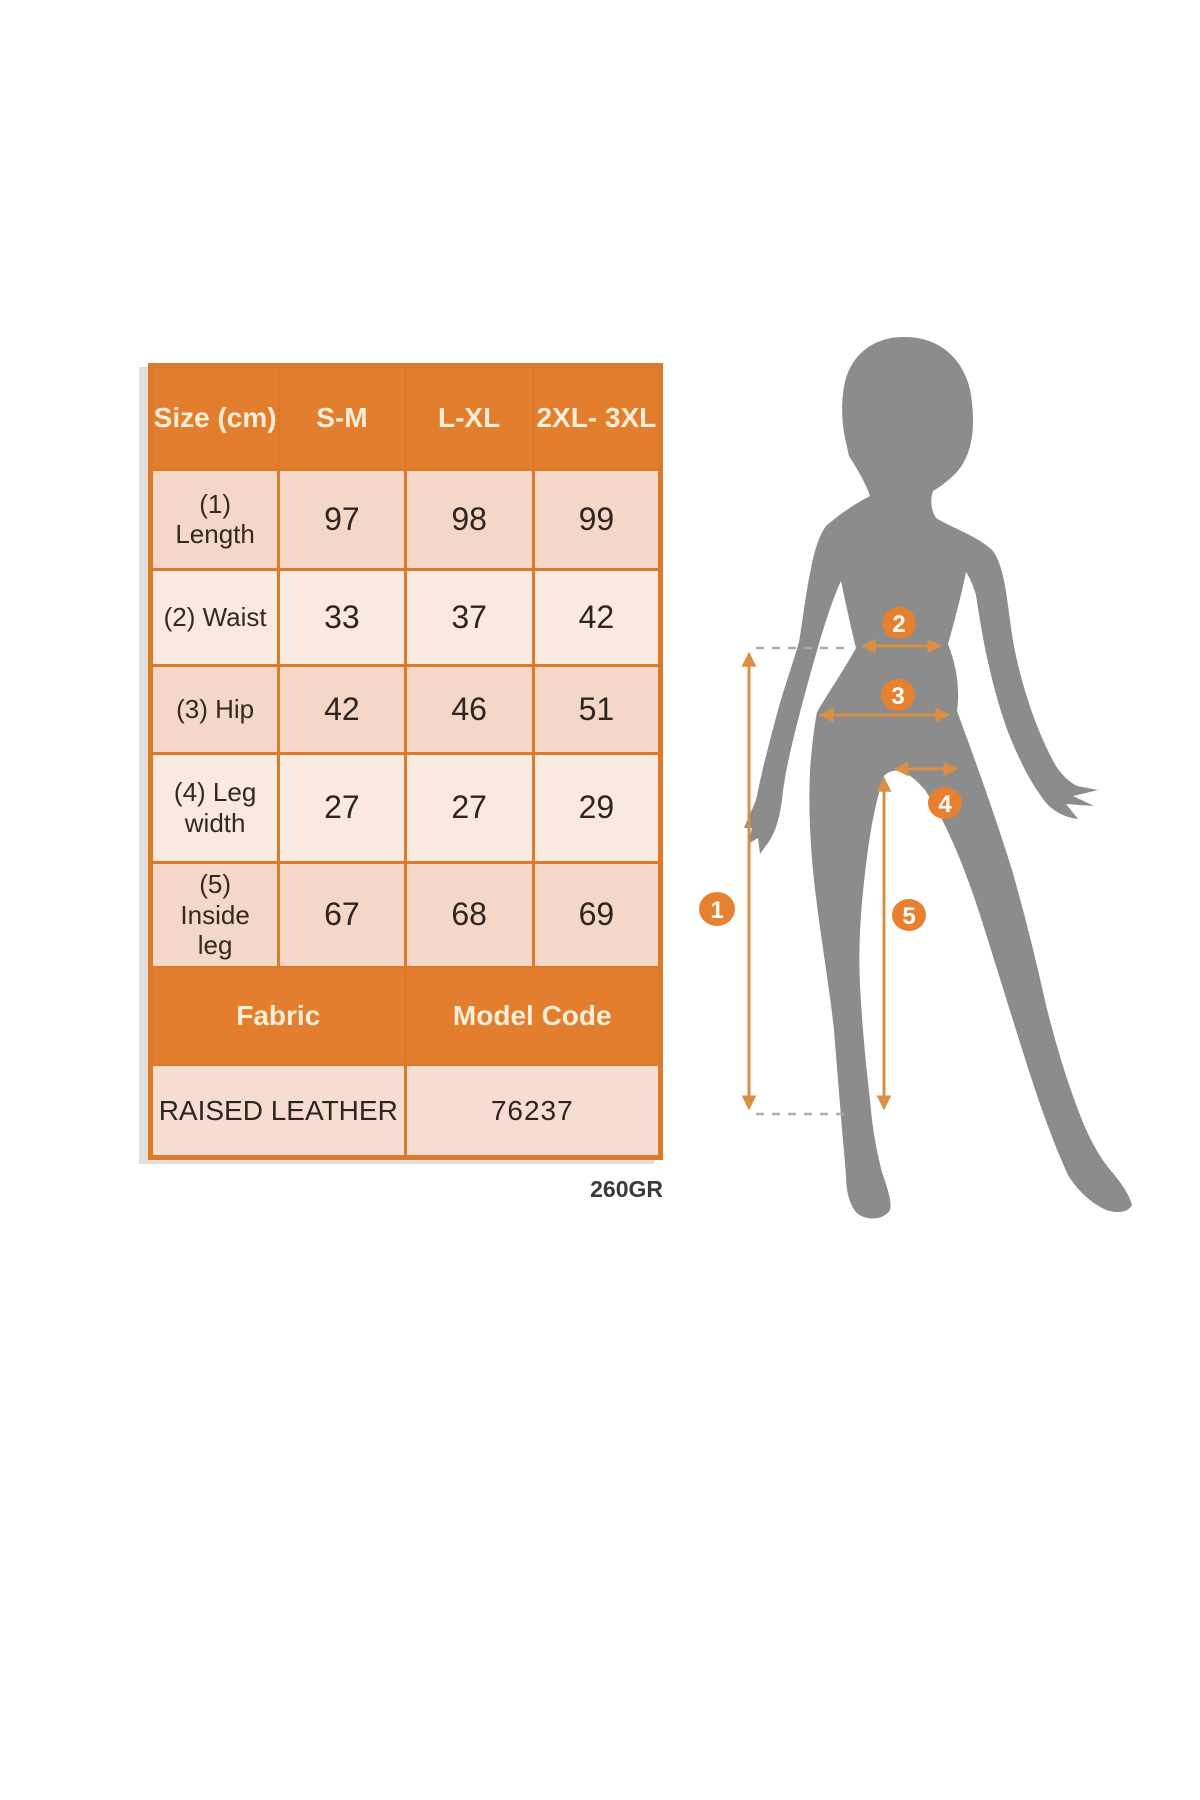 This screenshot has width=1200, height=1800. I want to click on table-cell: 46, so click(469, 709).